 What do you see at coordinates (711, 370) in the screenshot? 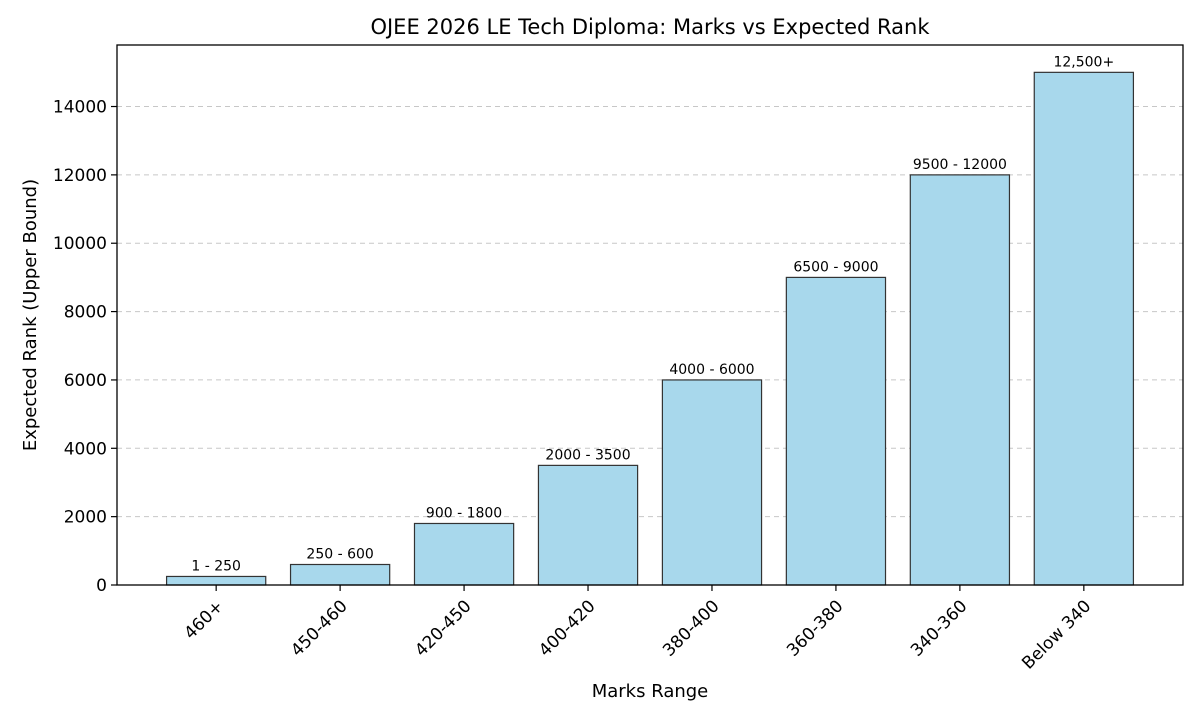
I see `data-label-5: 4000 - 6000` at bounding box center [711, 370].